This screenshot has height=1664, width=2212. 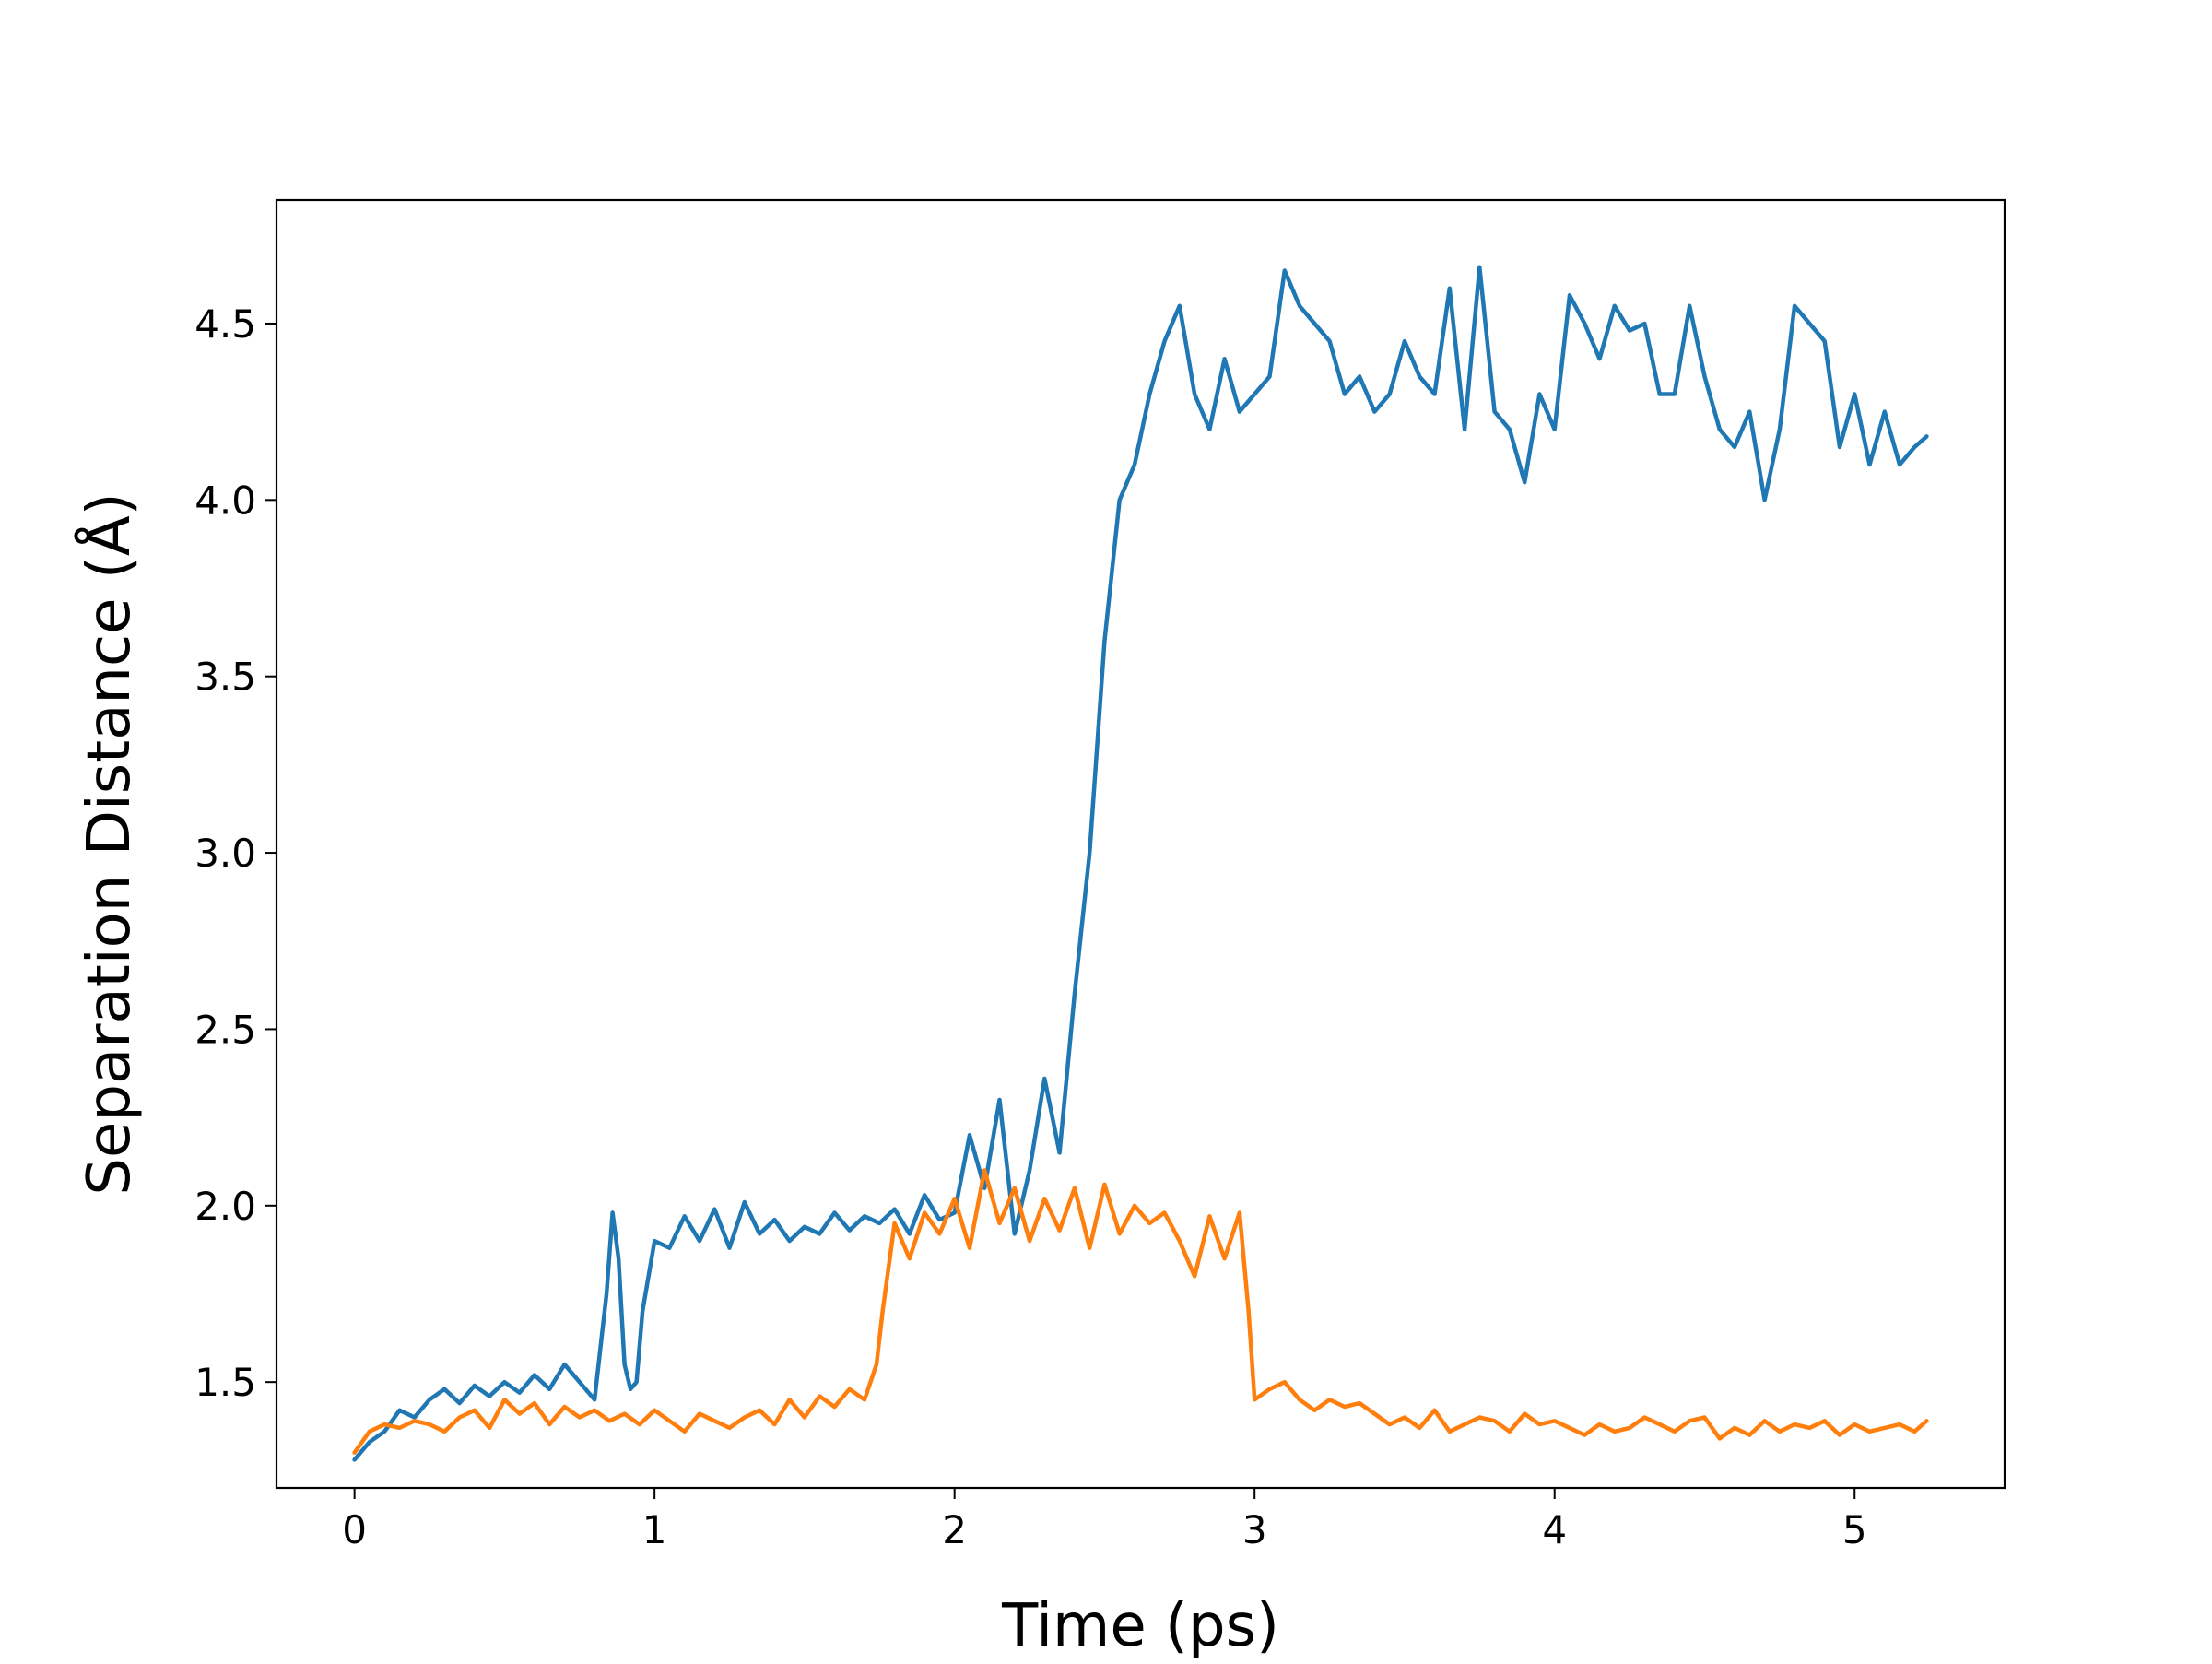 I want to click on x-axis-label: Time (ps), so click(x=1140, y=1625).